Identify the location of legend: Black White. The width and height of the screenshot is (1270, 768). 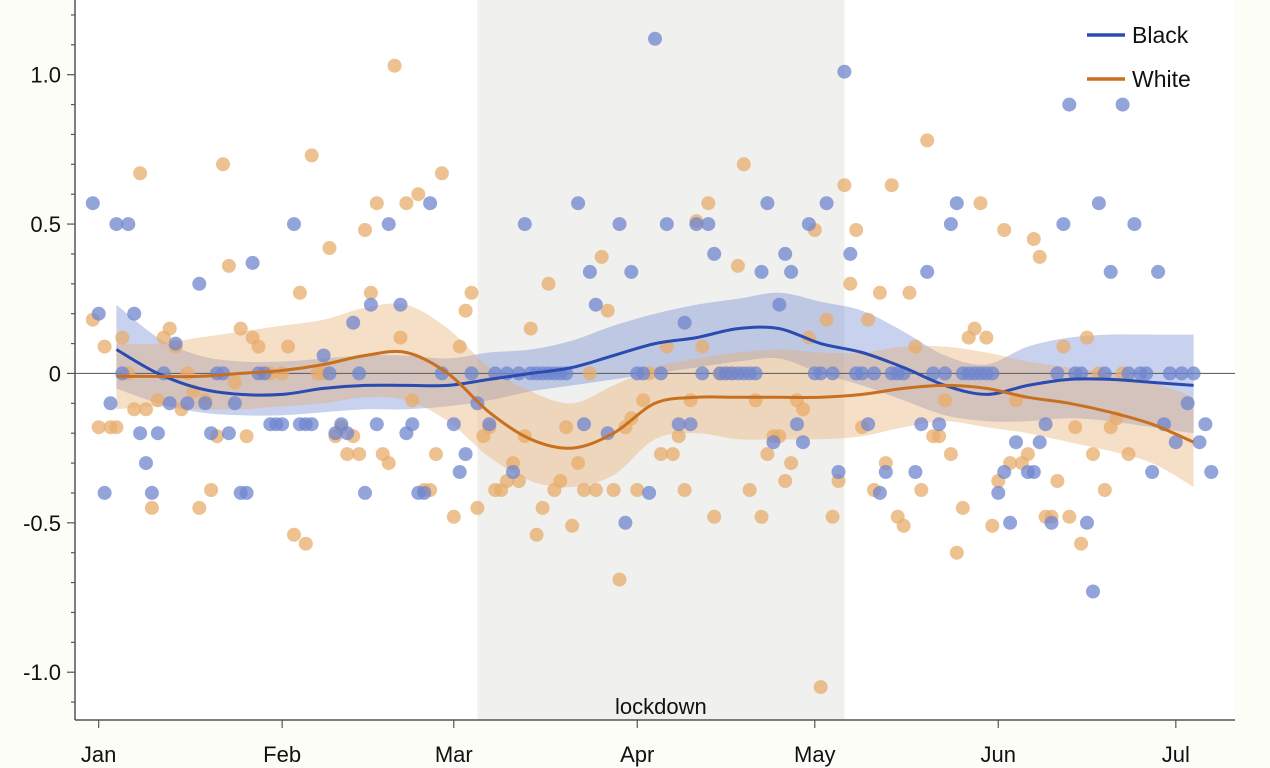
(1139, 57).